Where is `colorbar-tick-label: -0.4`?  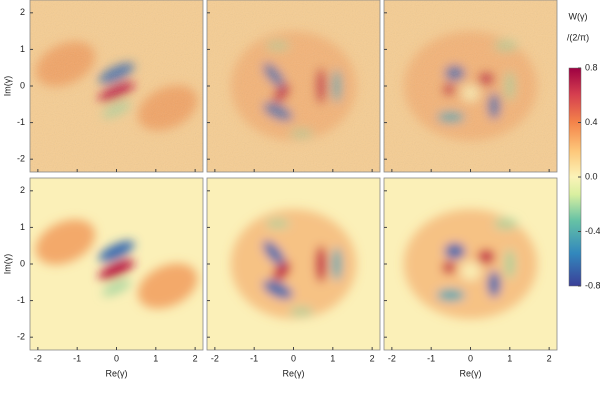
colorbar-tick-label: -0.4 is located at coordinates (592, 231).